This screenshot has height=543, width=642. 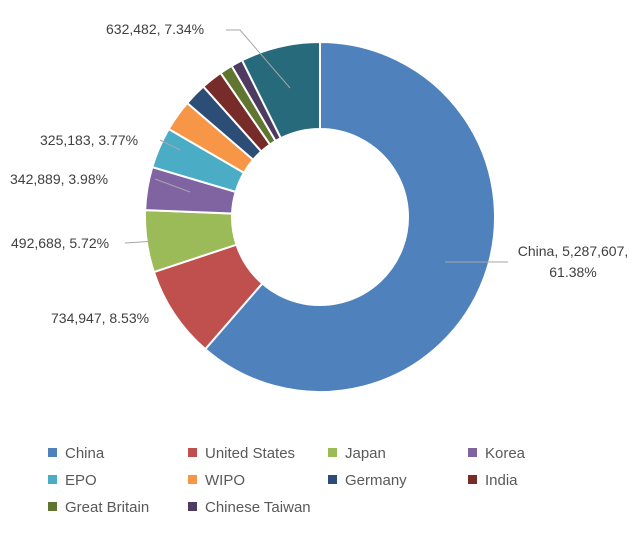 I want to click on legend-label: United States, so click(x=250, y=453).